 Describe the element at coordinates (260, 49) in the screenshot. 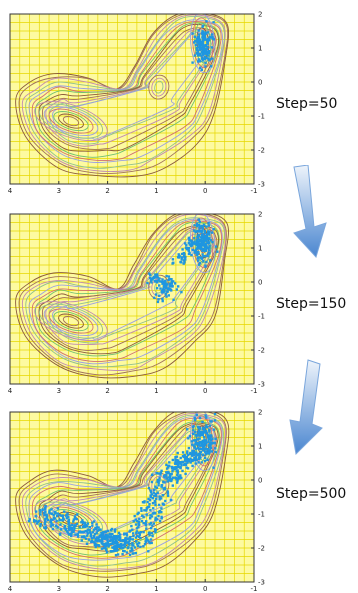

I see `y-tick-label: 1` at that location.